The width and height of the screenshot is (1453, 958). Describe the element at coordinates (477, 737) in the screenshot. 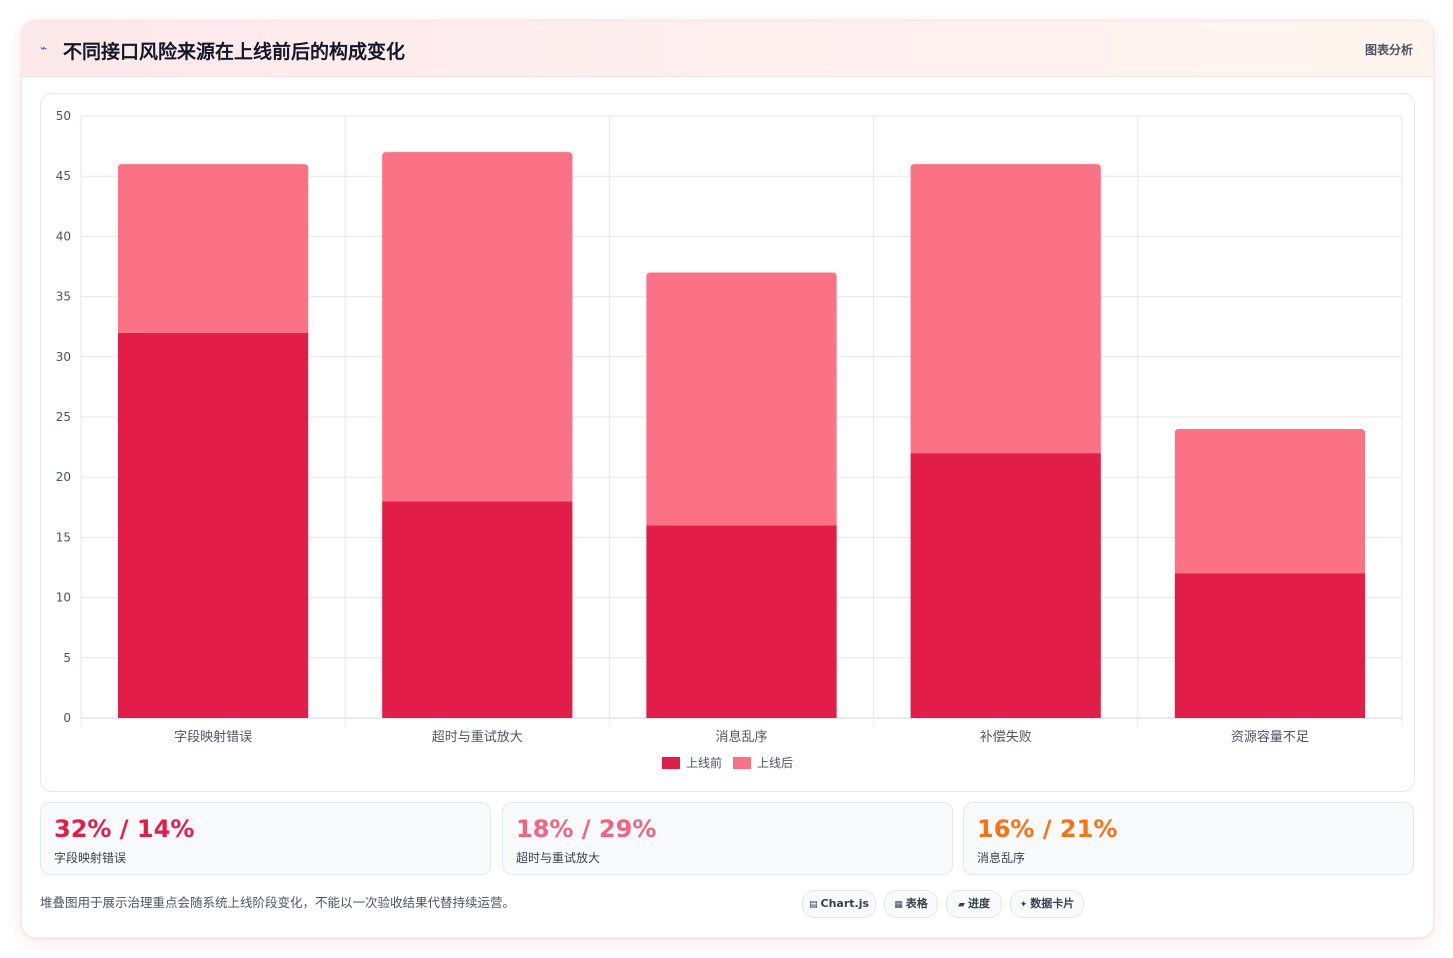

I see `x-tick-label: 超时与重试放大` at that location.